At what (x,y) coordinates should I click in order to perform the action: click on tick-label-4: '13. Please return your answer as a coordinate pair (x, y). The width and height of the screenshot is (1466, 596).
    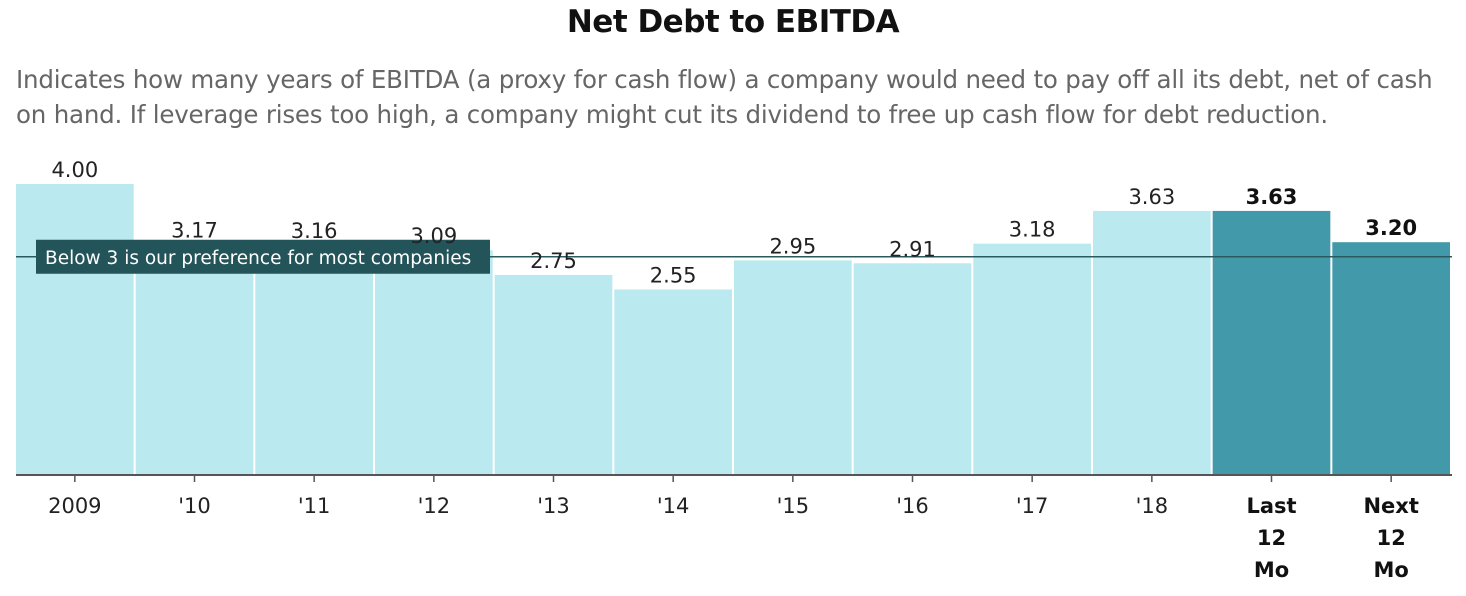
    Looking at the image, I should click on (553, 506).